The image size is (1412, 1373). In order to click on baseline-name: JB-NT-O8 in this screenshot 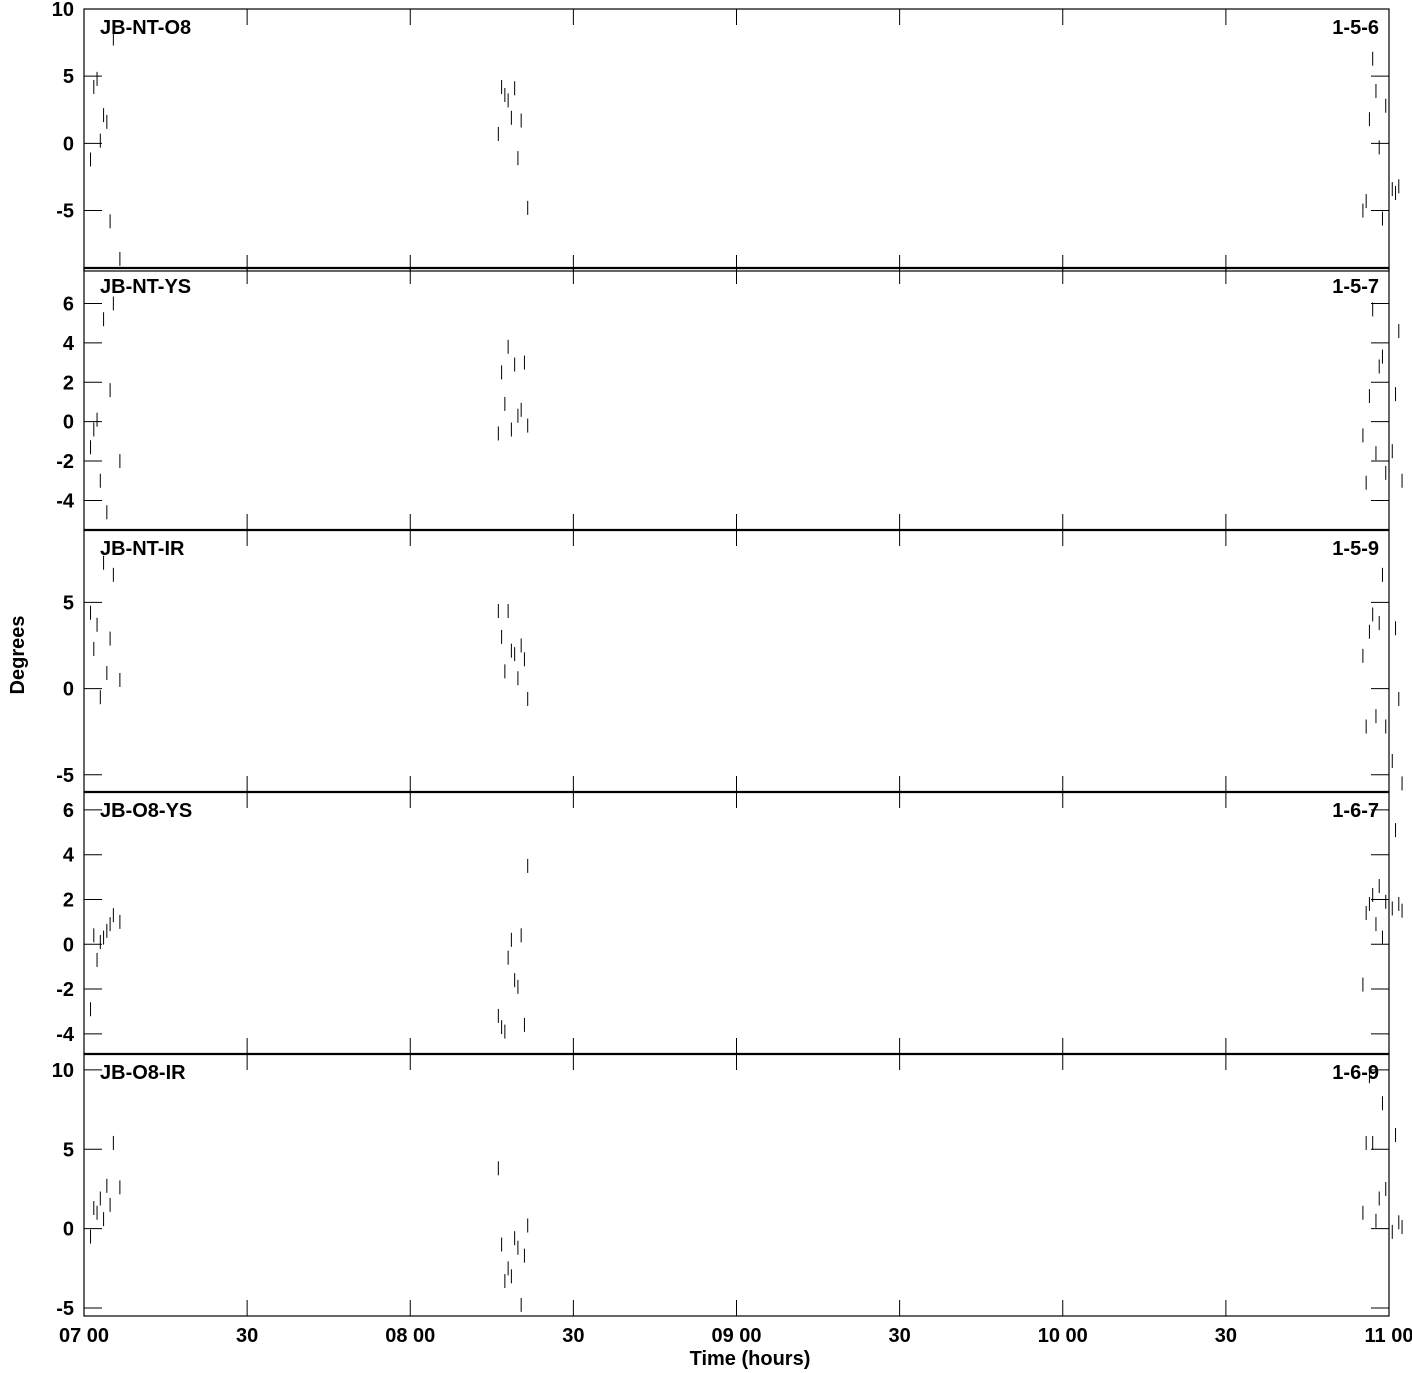, I will do `click(145, 28)`.